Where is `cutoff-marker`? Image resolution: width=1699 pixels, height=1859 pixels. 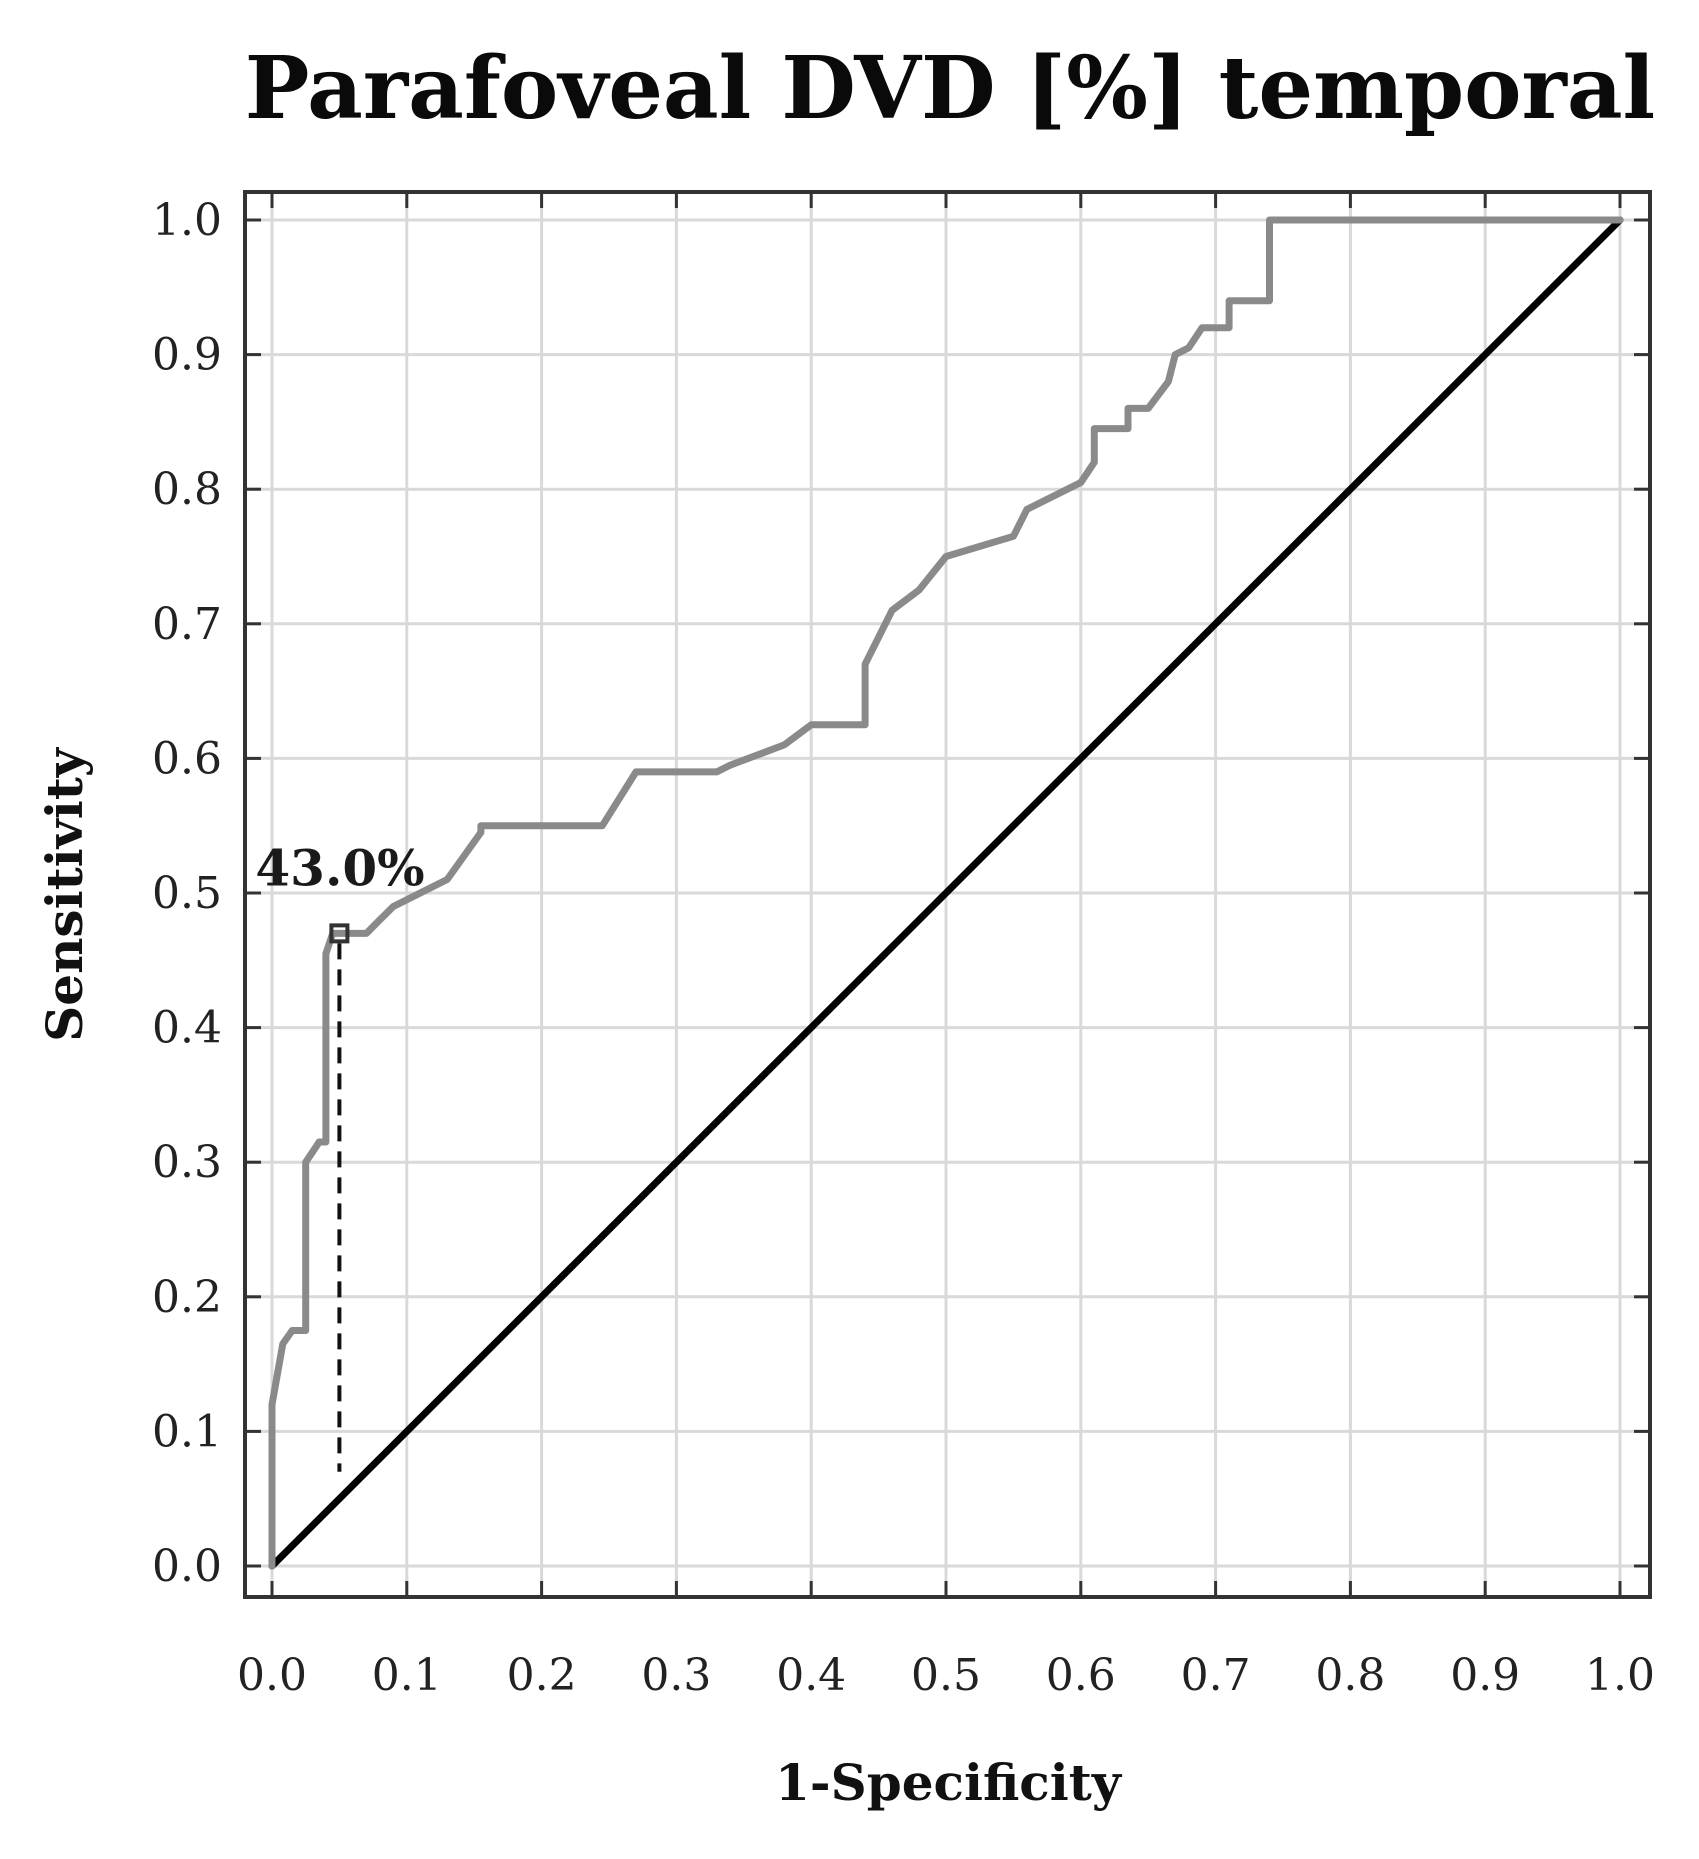 cutoff-marker is located at coordinates (339, 933).